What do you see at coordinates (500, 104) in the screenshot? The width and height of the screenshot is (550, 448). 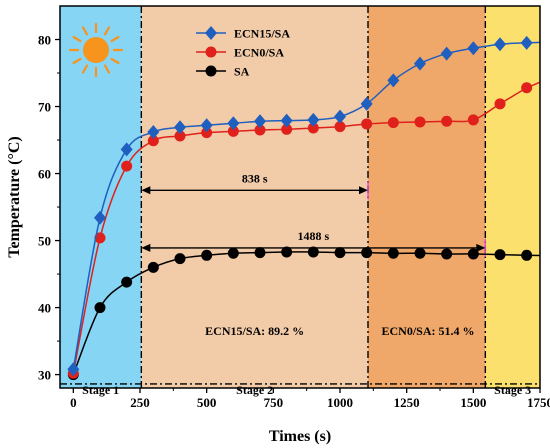 I see `data-point-ECN0/SA-16` at bounding box center [500, 104].